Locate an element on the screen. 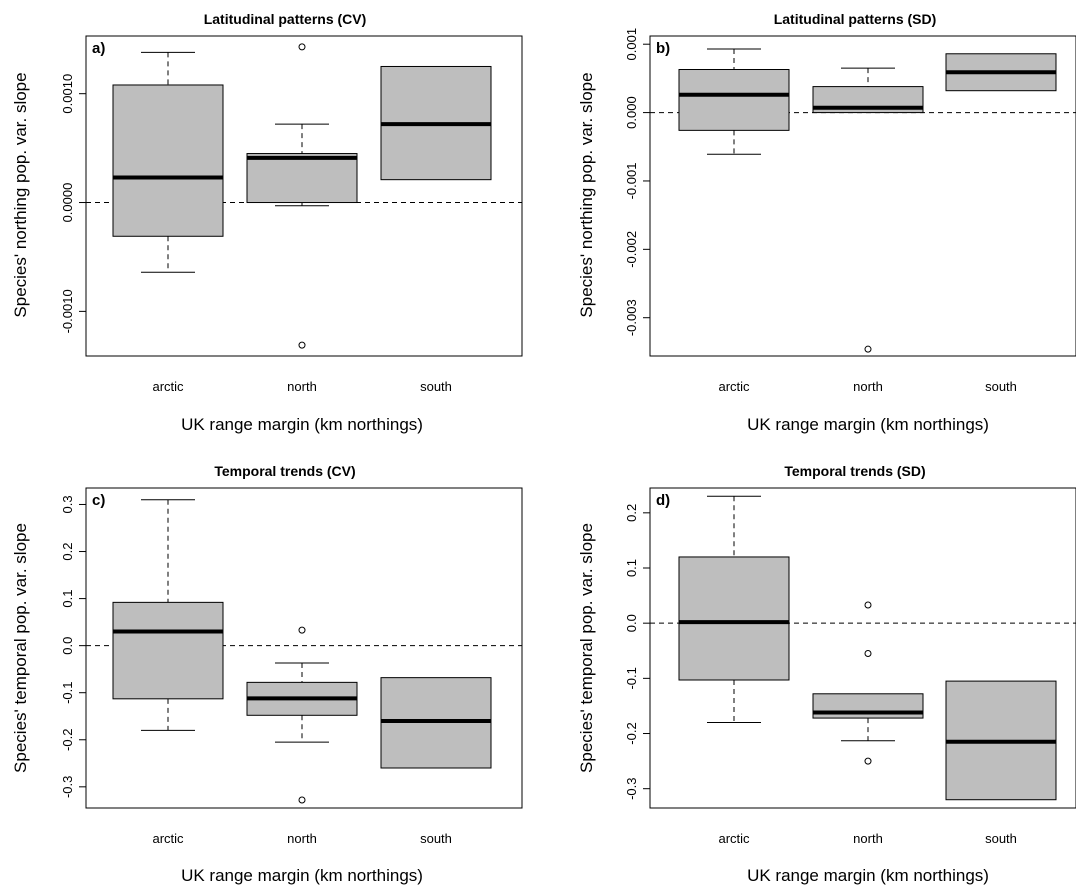 The width and height of the screenshot is (1076, 888). y-tick-label: 0.0000 is located at coordinates (67, 203).